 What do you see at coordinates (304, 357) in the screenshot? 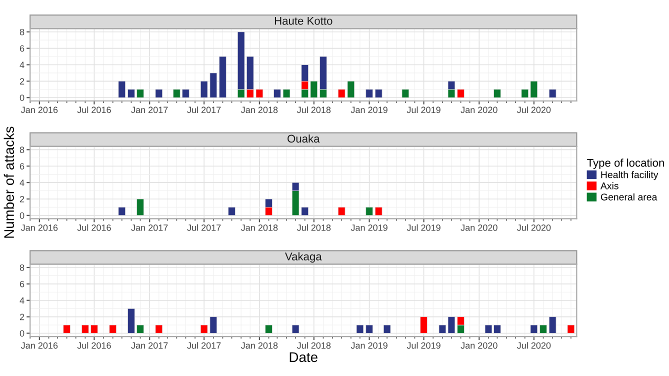
I see `x-axis-title: Date` at bounding box center [304, 357].